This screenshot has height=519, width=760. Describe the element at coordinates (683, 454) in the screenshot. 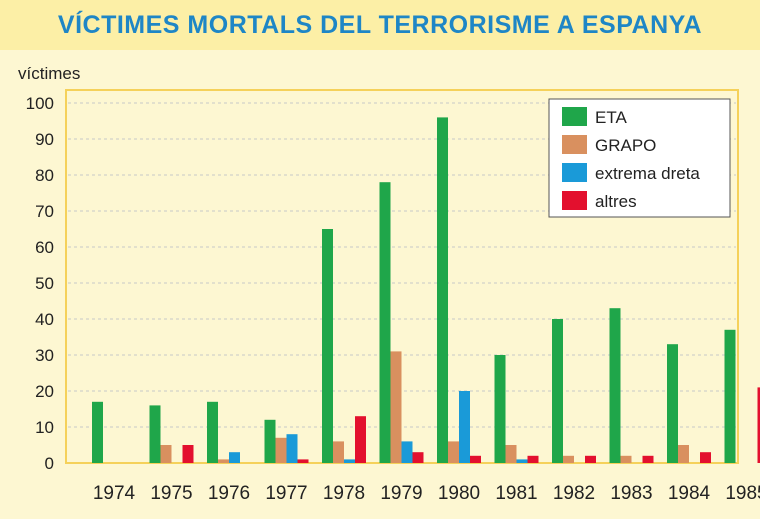

I see `bar-grapo-1984` at that location.